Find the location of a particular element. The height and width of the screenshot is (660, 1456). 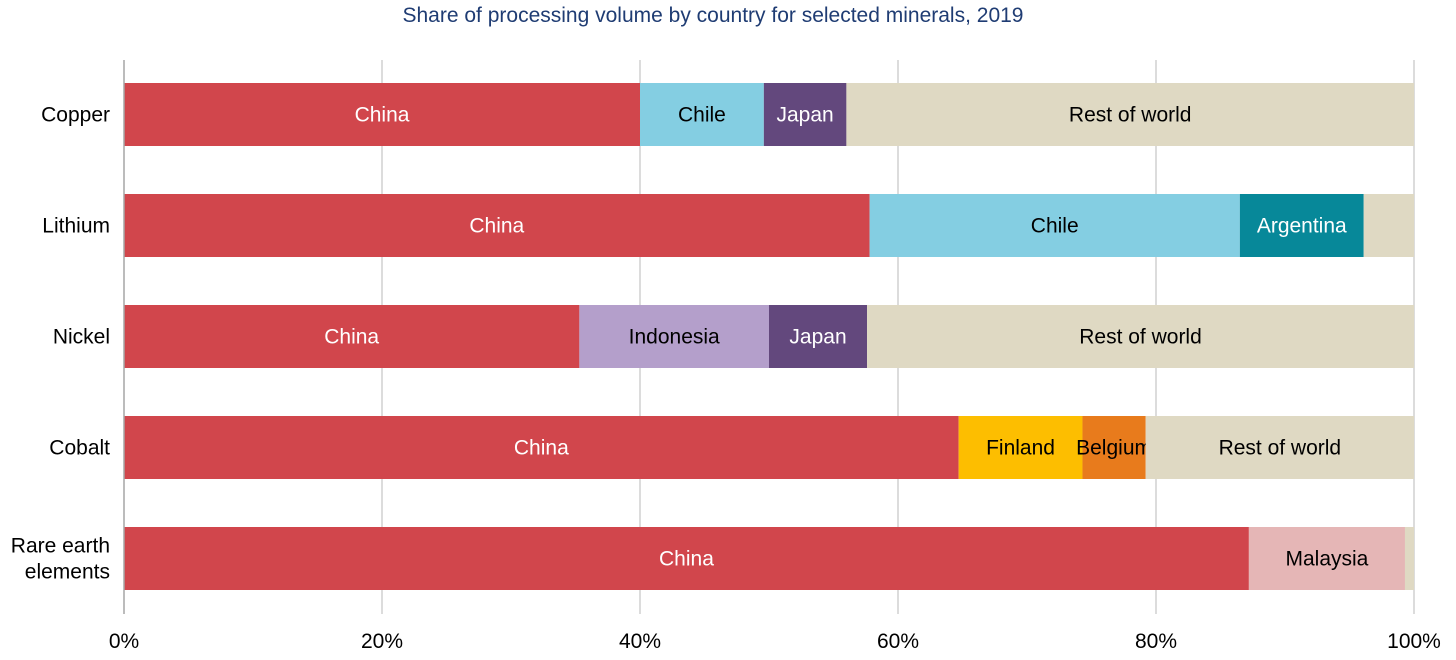

category-label: elements is located at coordinates (67, 572).